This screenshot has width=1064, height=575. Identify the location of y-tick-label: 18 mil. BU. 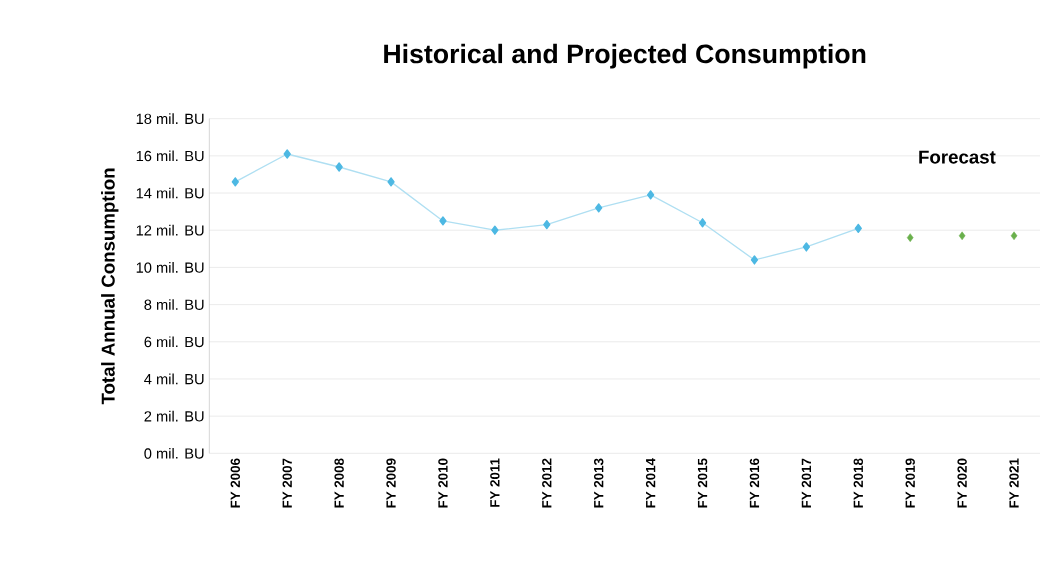
(170, 119).